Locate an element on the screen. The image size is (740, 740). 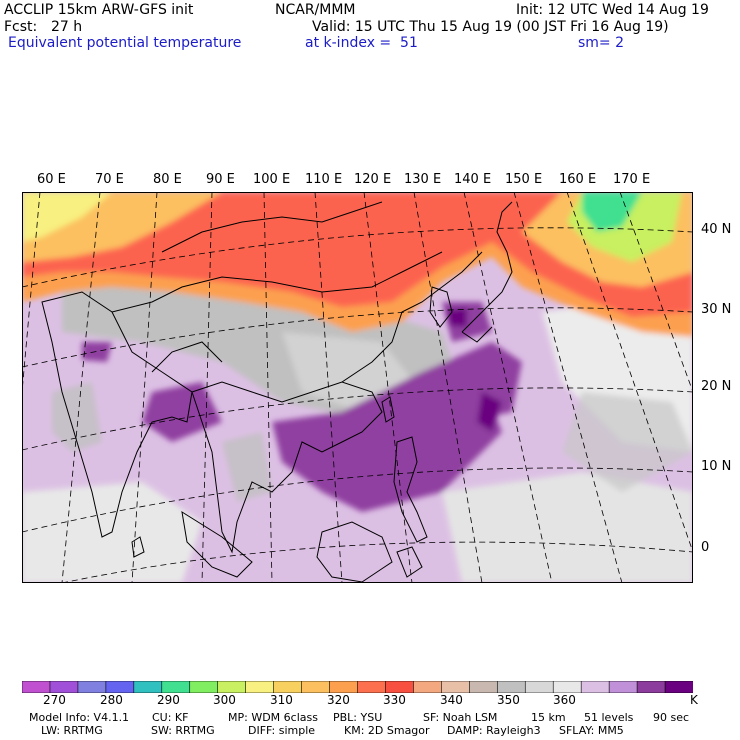
model-info-diff: DIFF: simple is located at coordinates (282, 730).